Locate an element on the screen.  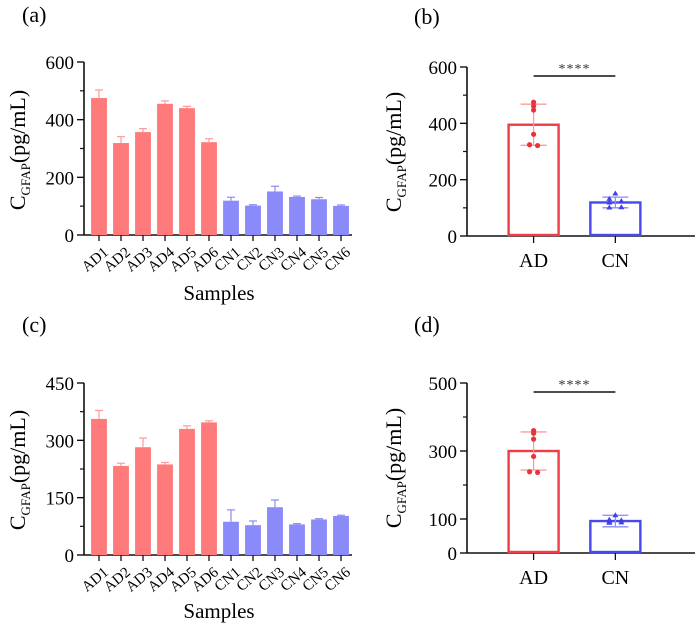
y-tick-label: 450 is located at coordinates (60, 384).